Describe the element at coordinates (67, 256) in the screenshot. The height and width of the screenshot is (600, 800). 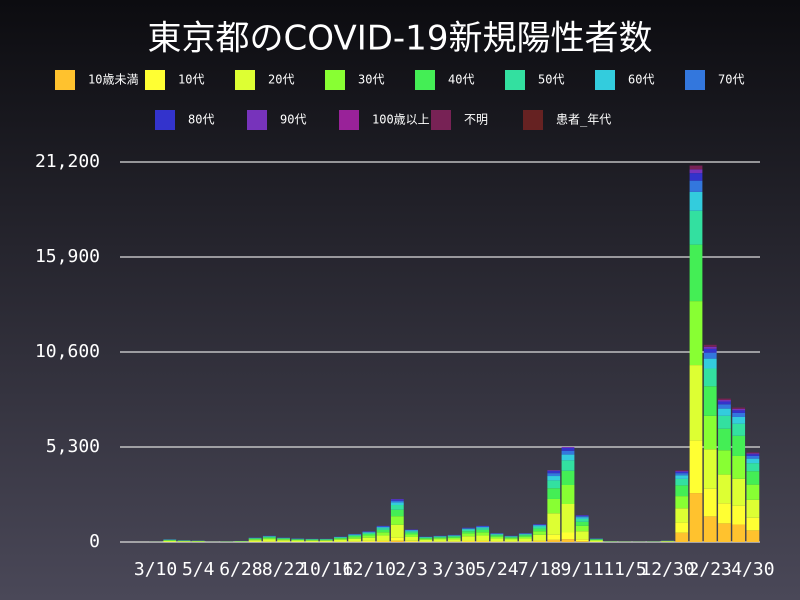
I see `y-tick-label: 15,900` at that location.